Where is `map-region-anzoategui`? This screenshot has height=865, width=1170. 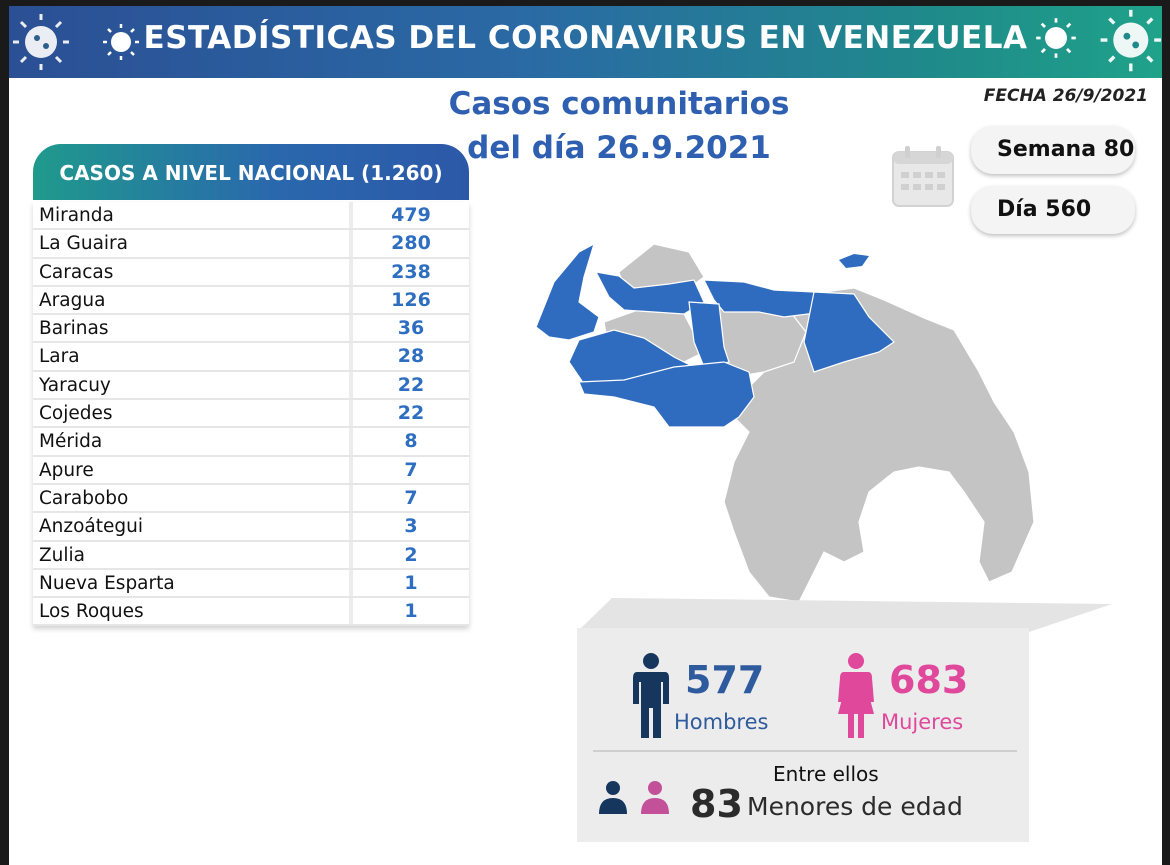 map-region-anzoategui is located at coordinates (849, 332).